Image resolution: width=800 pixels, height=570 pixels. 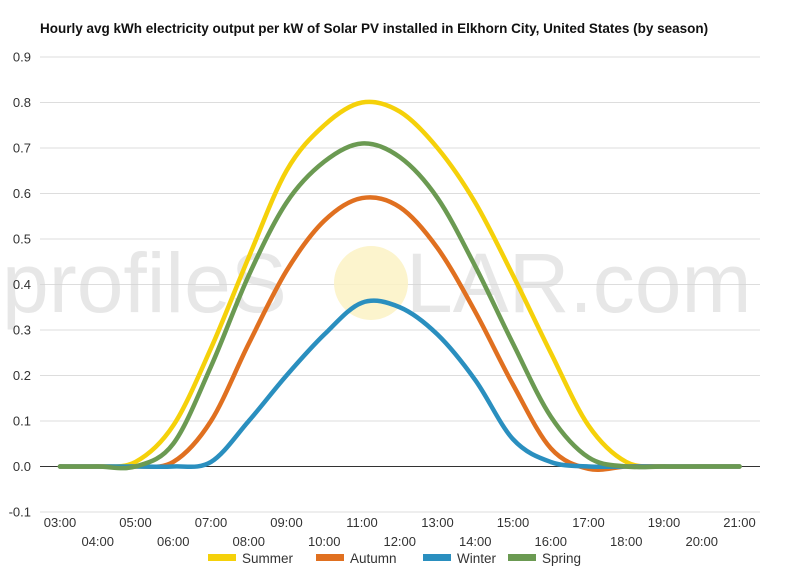 What do you see at coordinates (211, 522) in the screenshot?
I see `x-tick-label: 07:00` at bounding box center [211, 522].